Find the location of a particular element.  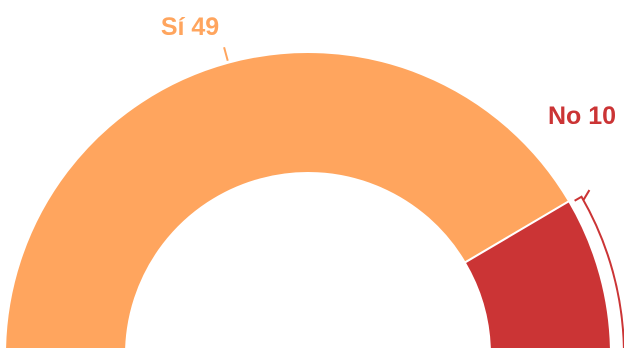

slice-label-no: No 10 is located at coordinates (582, 116).